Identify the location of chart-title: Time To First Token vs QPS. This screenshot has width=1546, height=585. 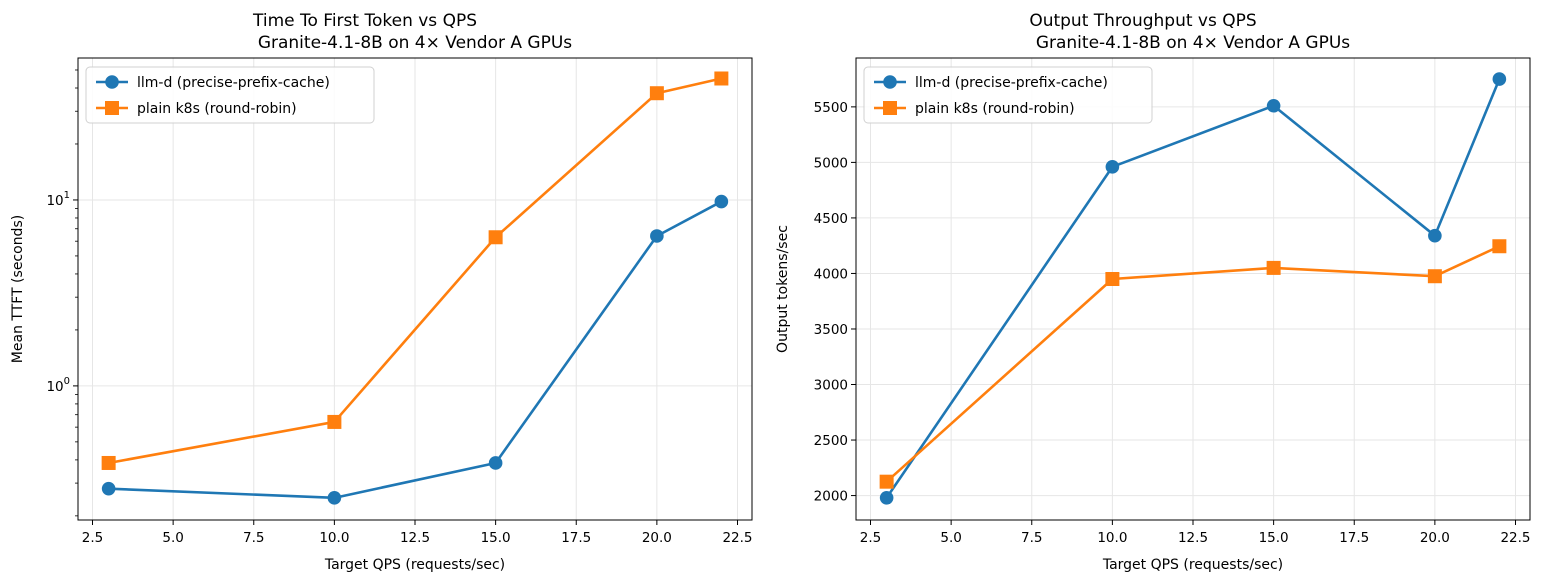
(364, 21).